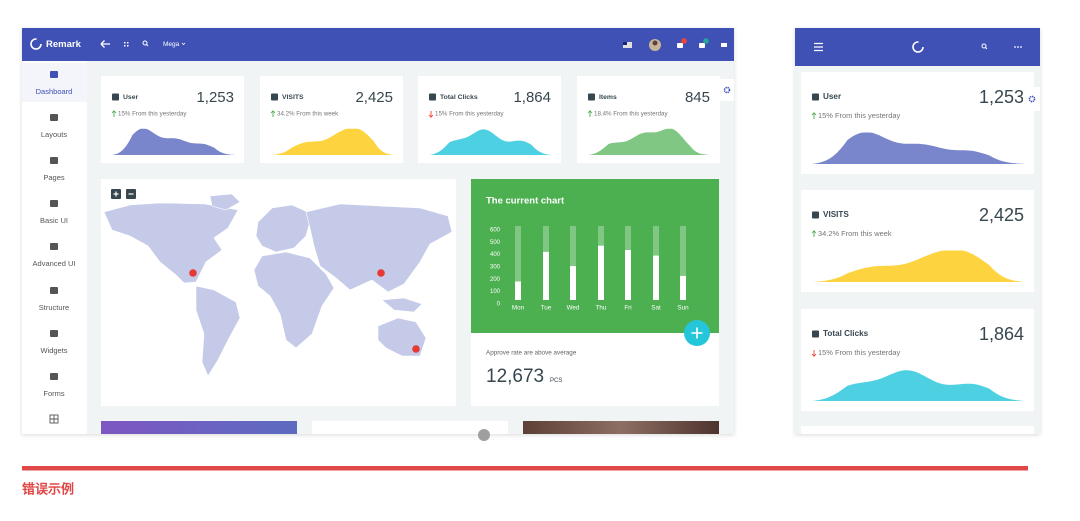 This screenshot has width=1080, height=521. I want to click on y-tick-label: 500, so click(495, 243).